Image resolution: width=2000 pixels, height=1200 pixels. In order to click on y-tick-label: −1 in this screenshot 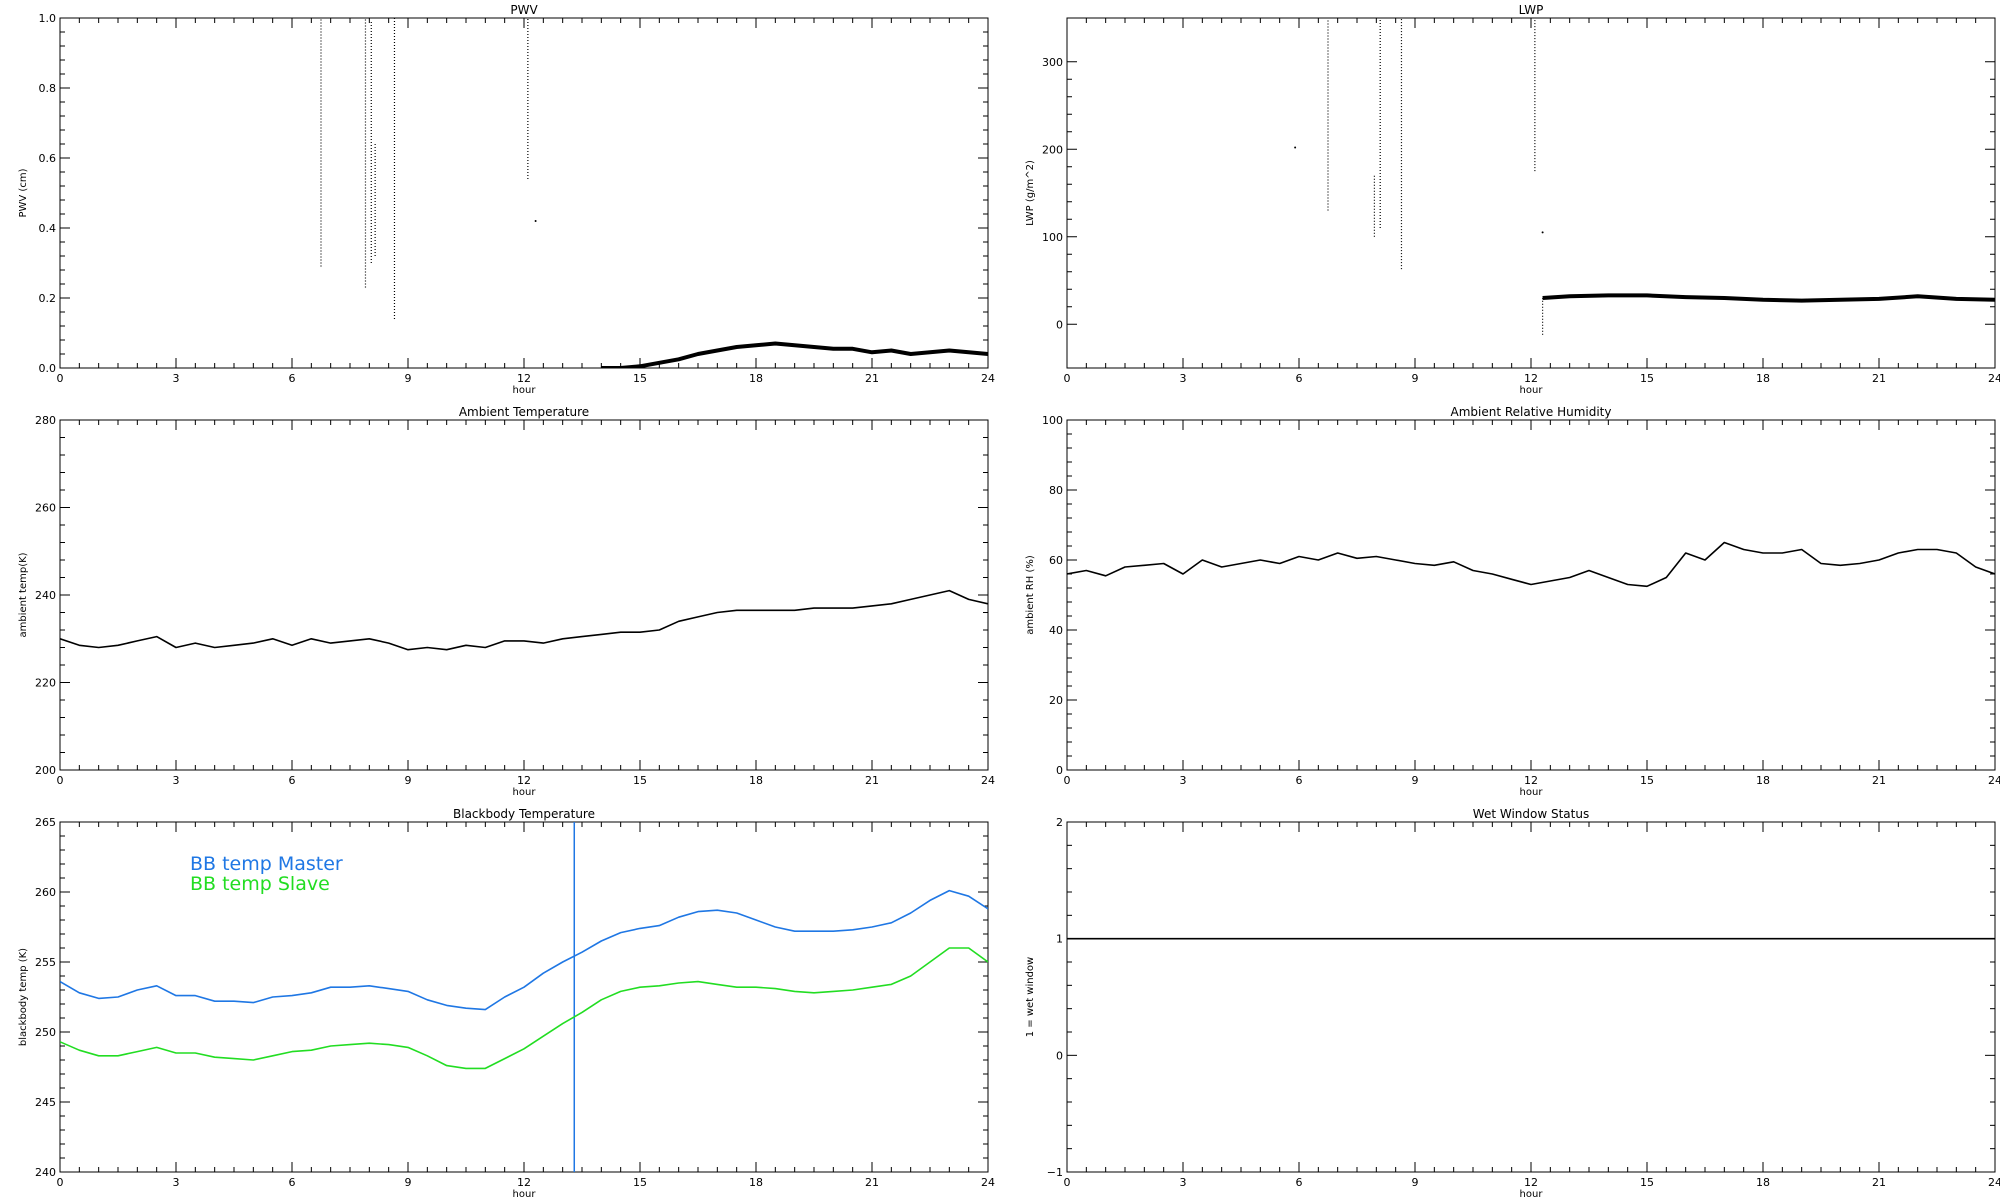, I will do `click(1055, 1172)`.